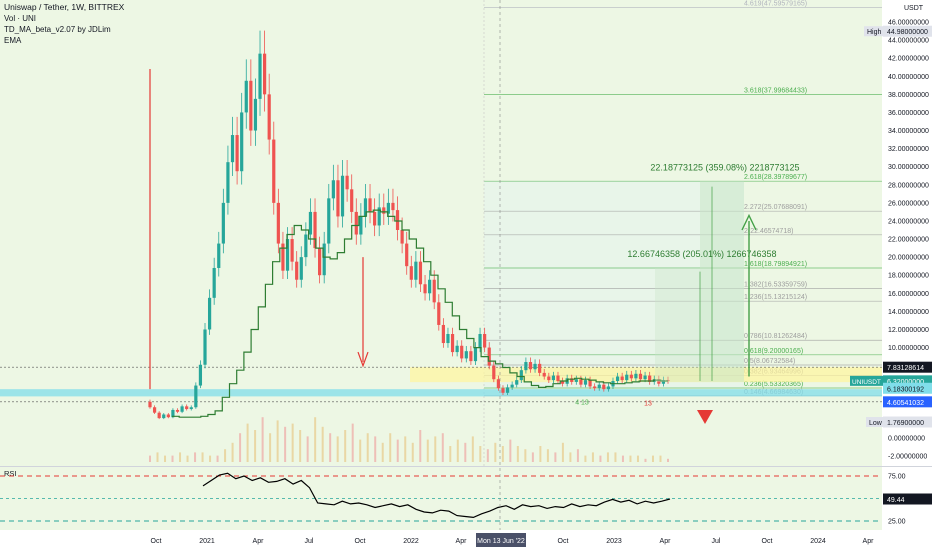 This screenshot has height=550, width=932. What do you see at coordinates (20, 18) in the screenshot?
I see `volume-legend: Vol · UNI` at bounding box center [20, 18].